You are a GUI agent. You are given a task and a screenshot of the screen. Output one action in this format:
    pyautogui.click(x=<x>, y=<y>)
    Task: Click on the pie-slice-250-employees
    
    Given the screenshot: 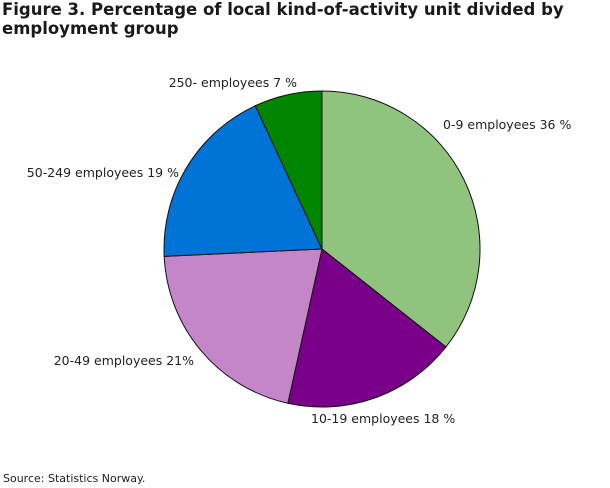 What is the action you would take?
    pyautogui.click(x=288, y=170)
    